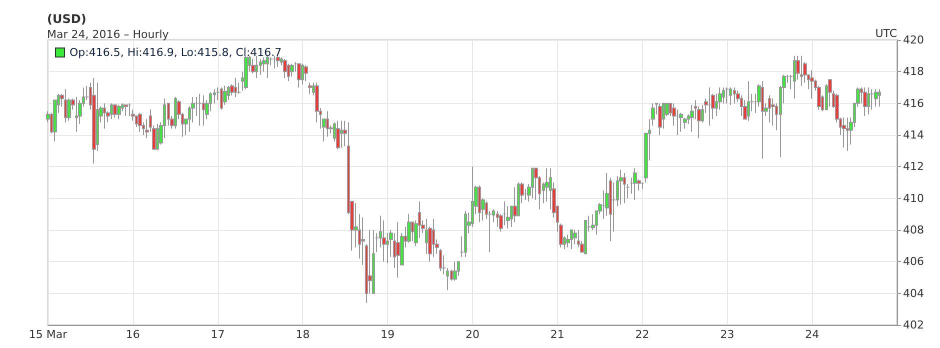 The width and height of the screenshot is (940, 348). Describe the element at coordinates (913, 71) in the screenshot. I see `y-tick-label: 418` at that location.